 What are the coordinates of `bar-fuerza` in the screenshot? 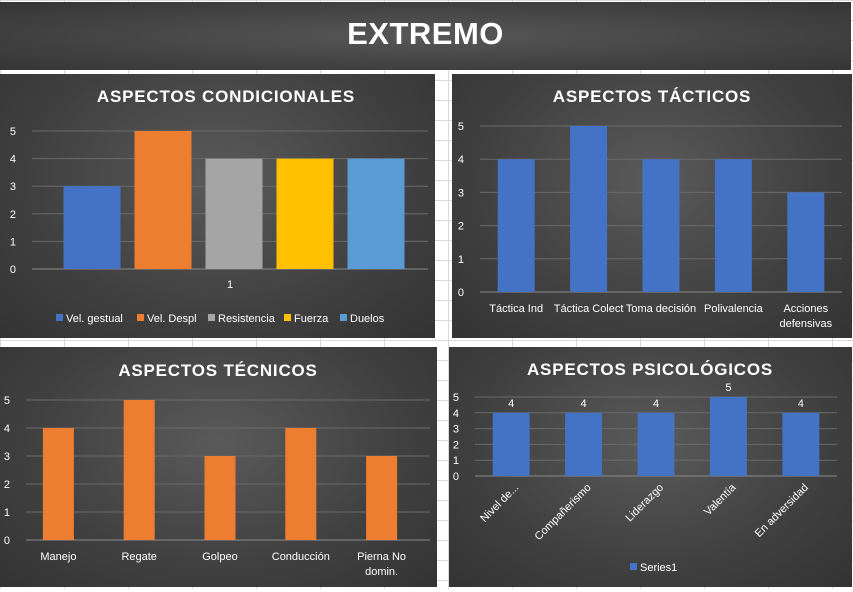 It's located at (305, 213).